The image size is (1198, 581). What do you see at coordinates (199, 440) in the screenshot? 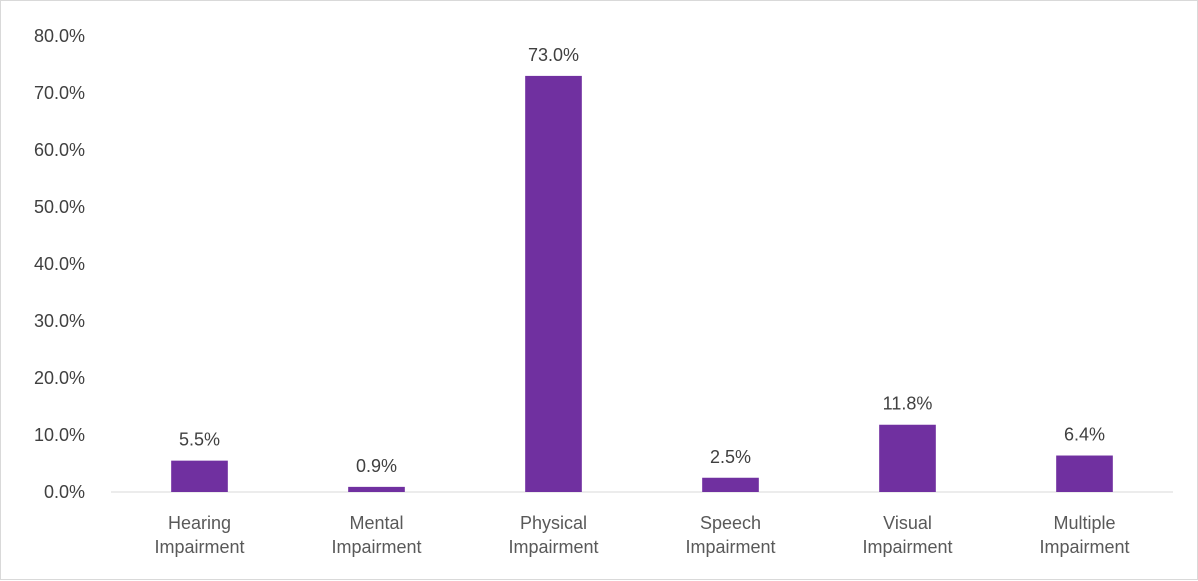
I see `data-label: 5.5%` at bounding box center [199, 440].